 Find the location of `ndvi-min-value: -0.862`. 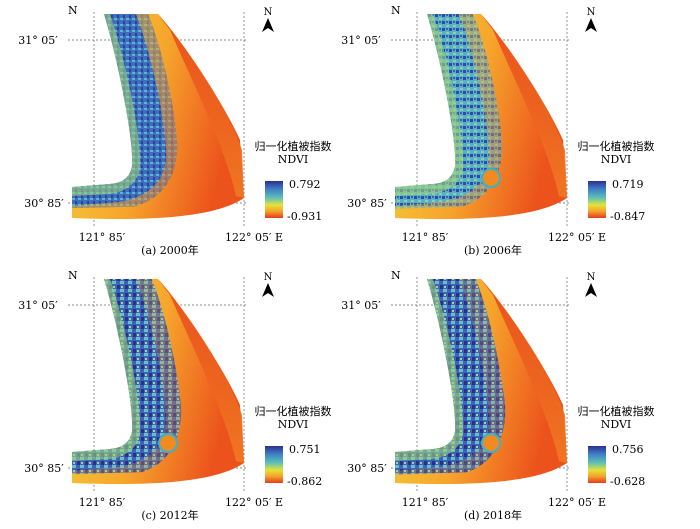

ndvi-min-value: -0.862 is located at coordinates (304, 481).